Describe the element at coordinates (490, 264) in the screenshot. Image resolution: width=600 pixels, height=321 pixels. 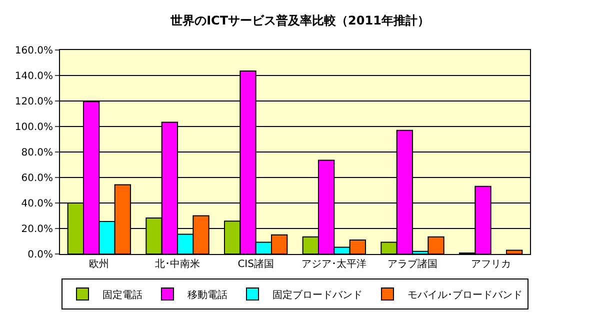
I see `x-tick-label: アフリカ` at that location.